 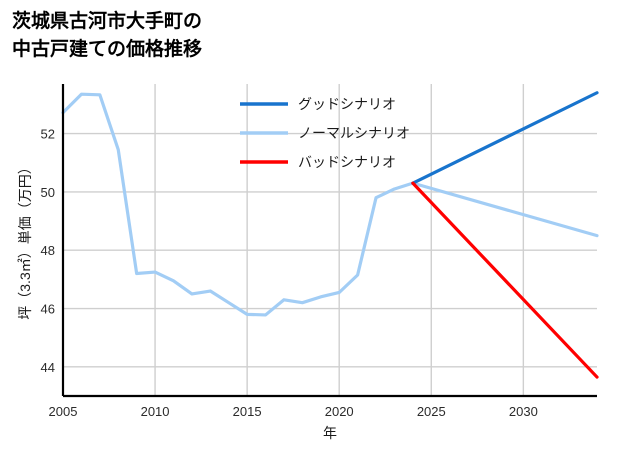 What do you see at coordinates (48, 309) in the screenshot?
I see `y-tick-label: 46` at bounding box center [48, 309].